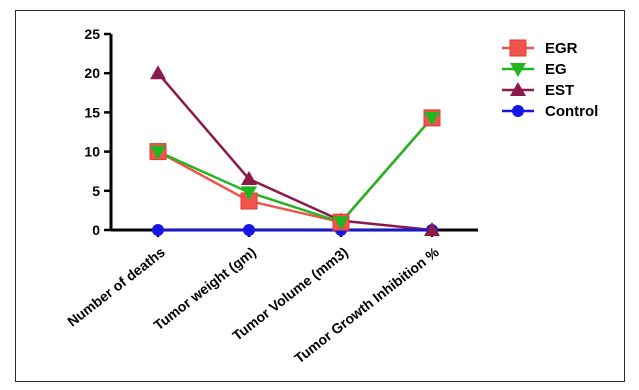 Image resolution: width=639 pixels, height=390 pixels. I want to click on y-tick-label: 0, so click(96, 230).